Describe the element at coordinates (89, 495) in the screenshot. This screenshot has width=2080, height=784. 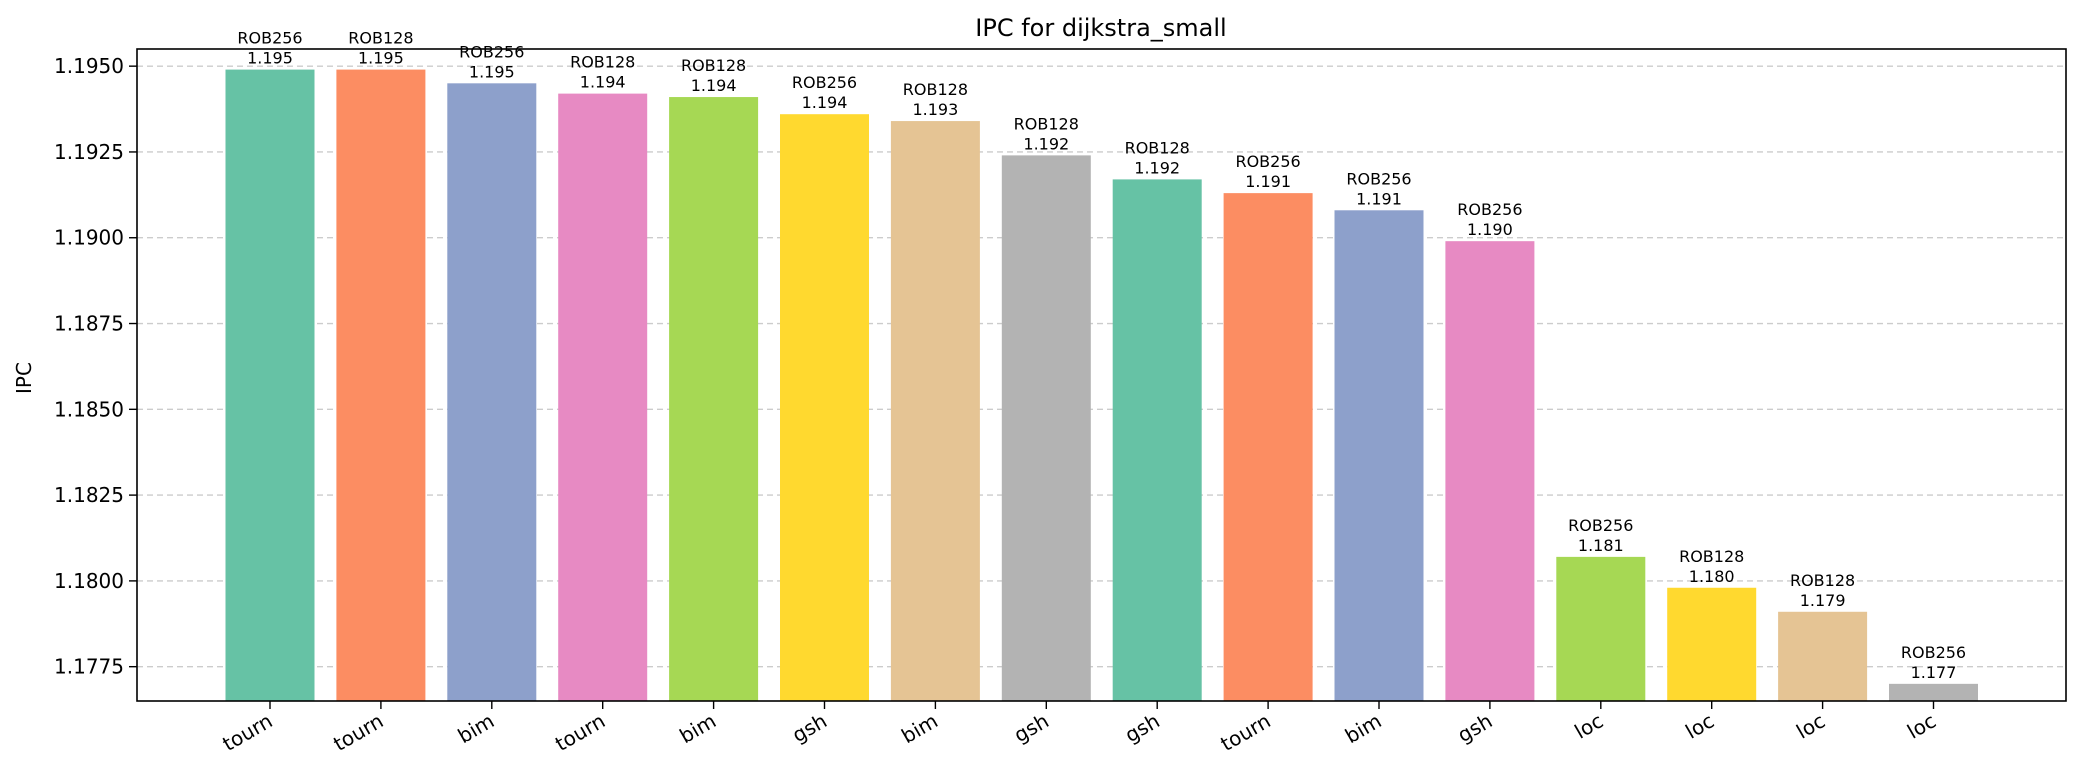
I see `y-tick-label: 1.1825` at that location.